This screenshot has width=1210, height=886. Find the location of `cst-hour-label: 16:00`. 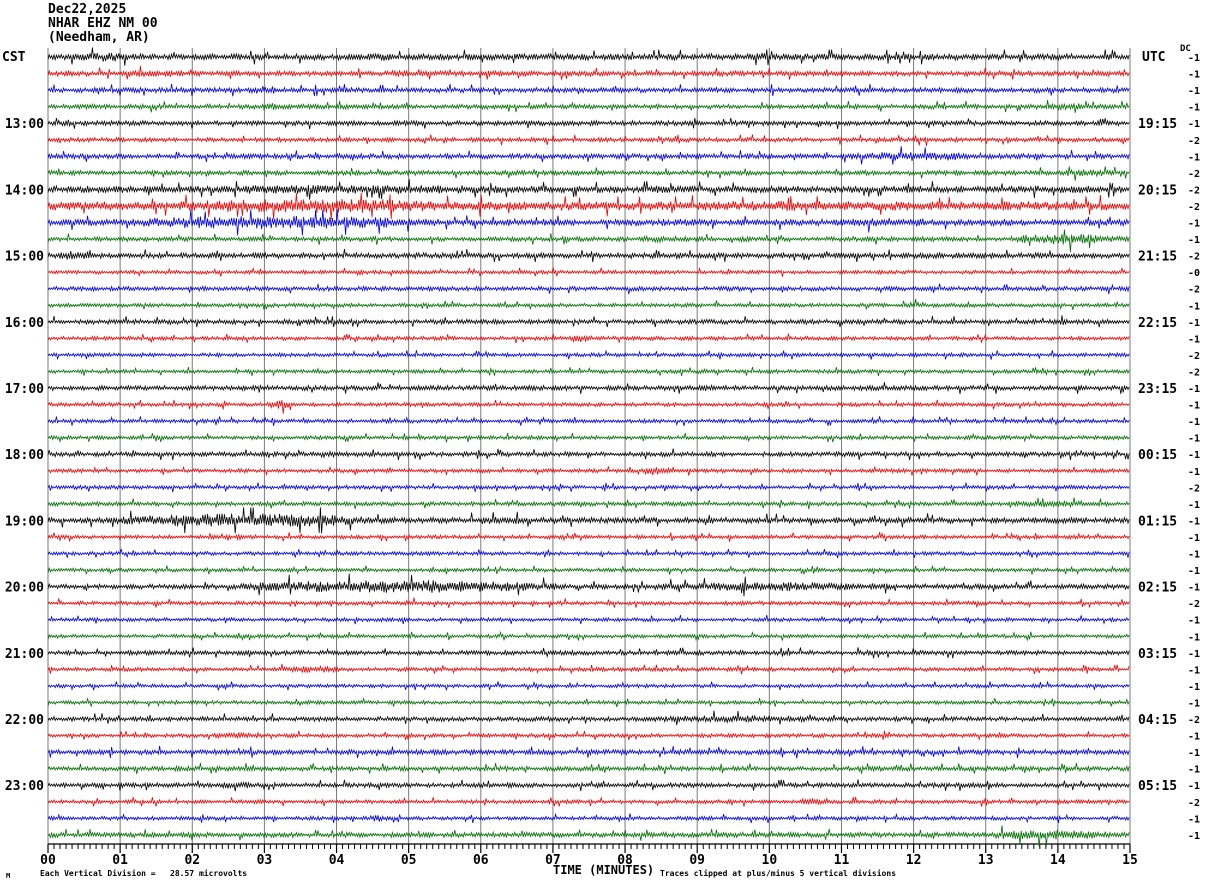

cst-hour-label: 16:00 is located at coordinates (24, 323).